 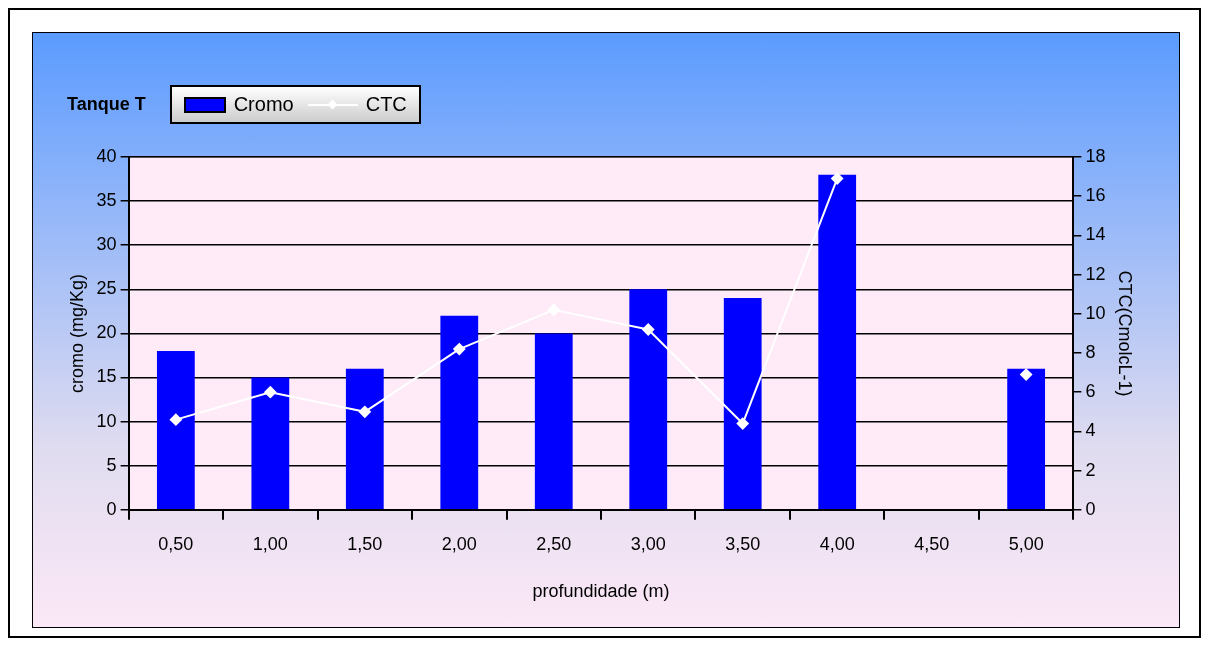 I want to click on y2-tick-label: 18, so click(x=1095, y=155).